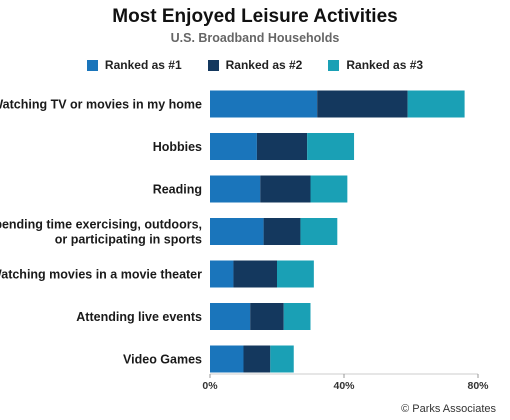 This screenshot has width=510, height=420. I want to click on legend-item-rank-2: Ranked as #2, so click(255, 65).